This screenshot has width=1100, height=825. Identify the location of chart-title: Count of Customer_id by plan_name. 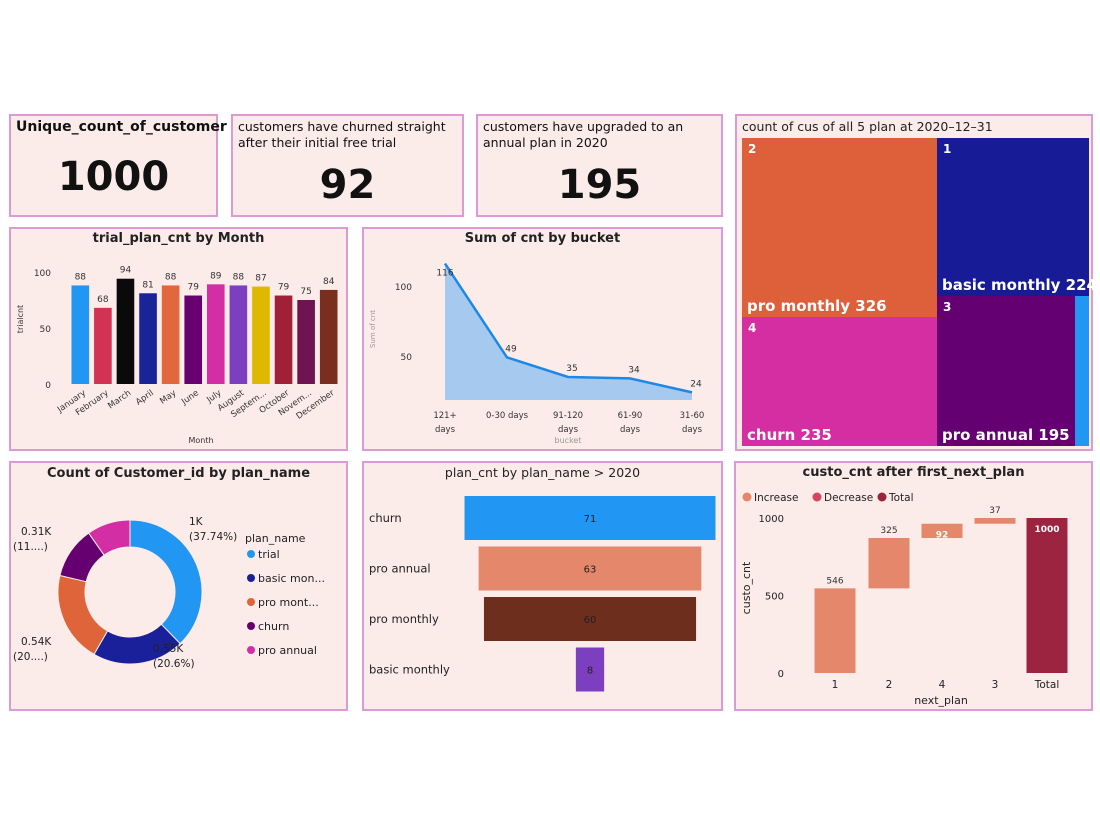
(178, 473).